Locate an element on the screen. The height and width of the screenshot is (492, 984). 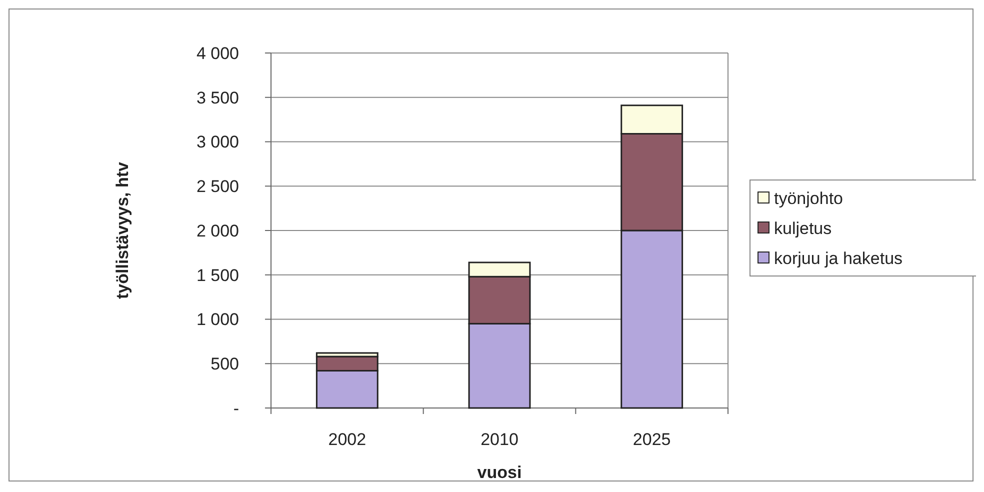
y-tick-label: 1 500 is located at coordinates (217, 275).